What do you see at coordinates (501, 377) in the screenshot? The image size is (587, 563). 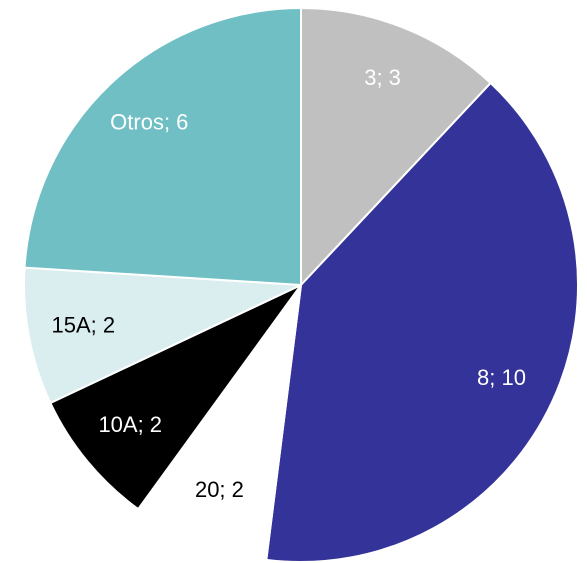 I see `data-label: 8; 10` at bounding box center [501, 377].